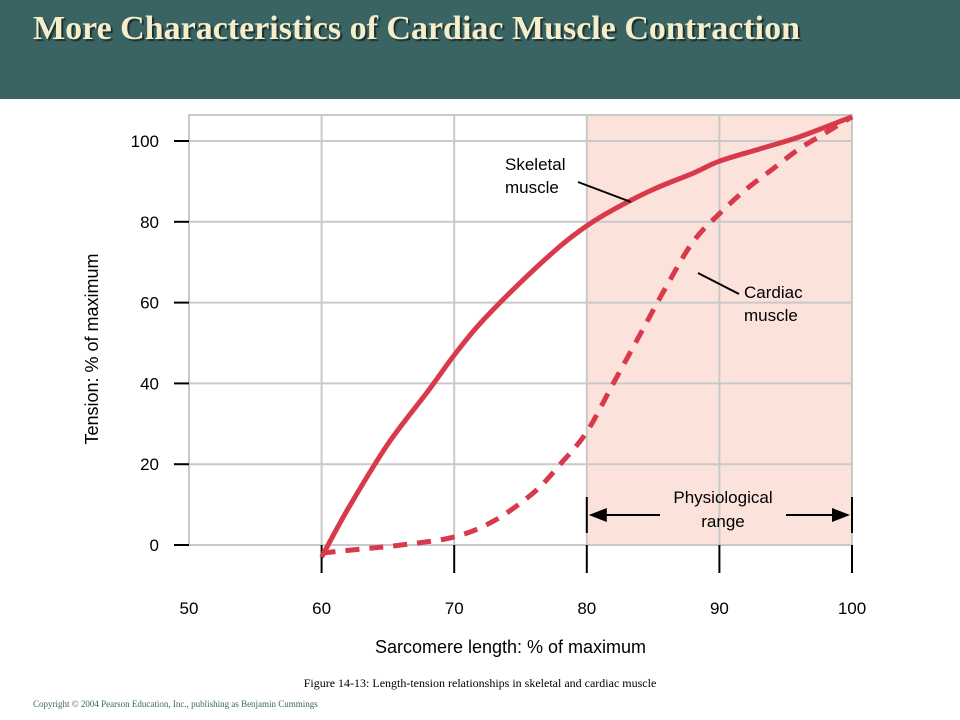 This screenshot has height=720, width=960. Describe the element at coordinates (189, 608) in the screenshot. I see `x-tick-label: 50` at that location.